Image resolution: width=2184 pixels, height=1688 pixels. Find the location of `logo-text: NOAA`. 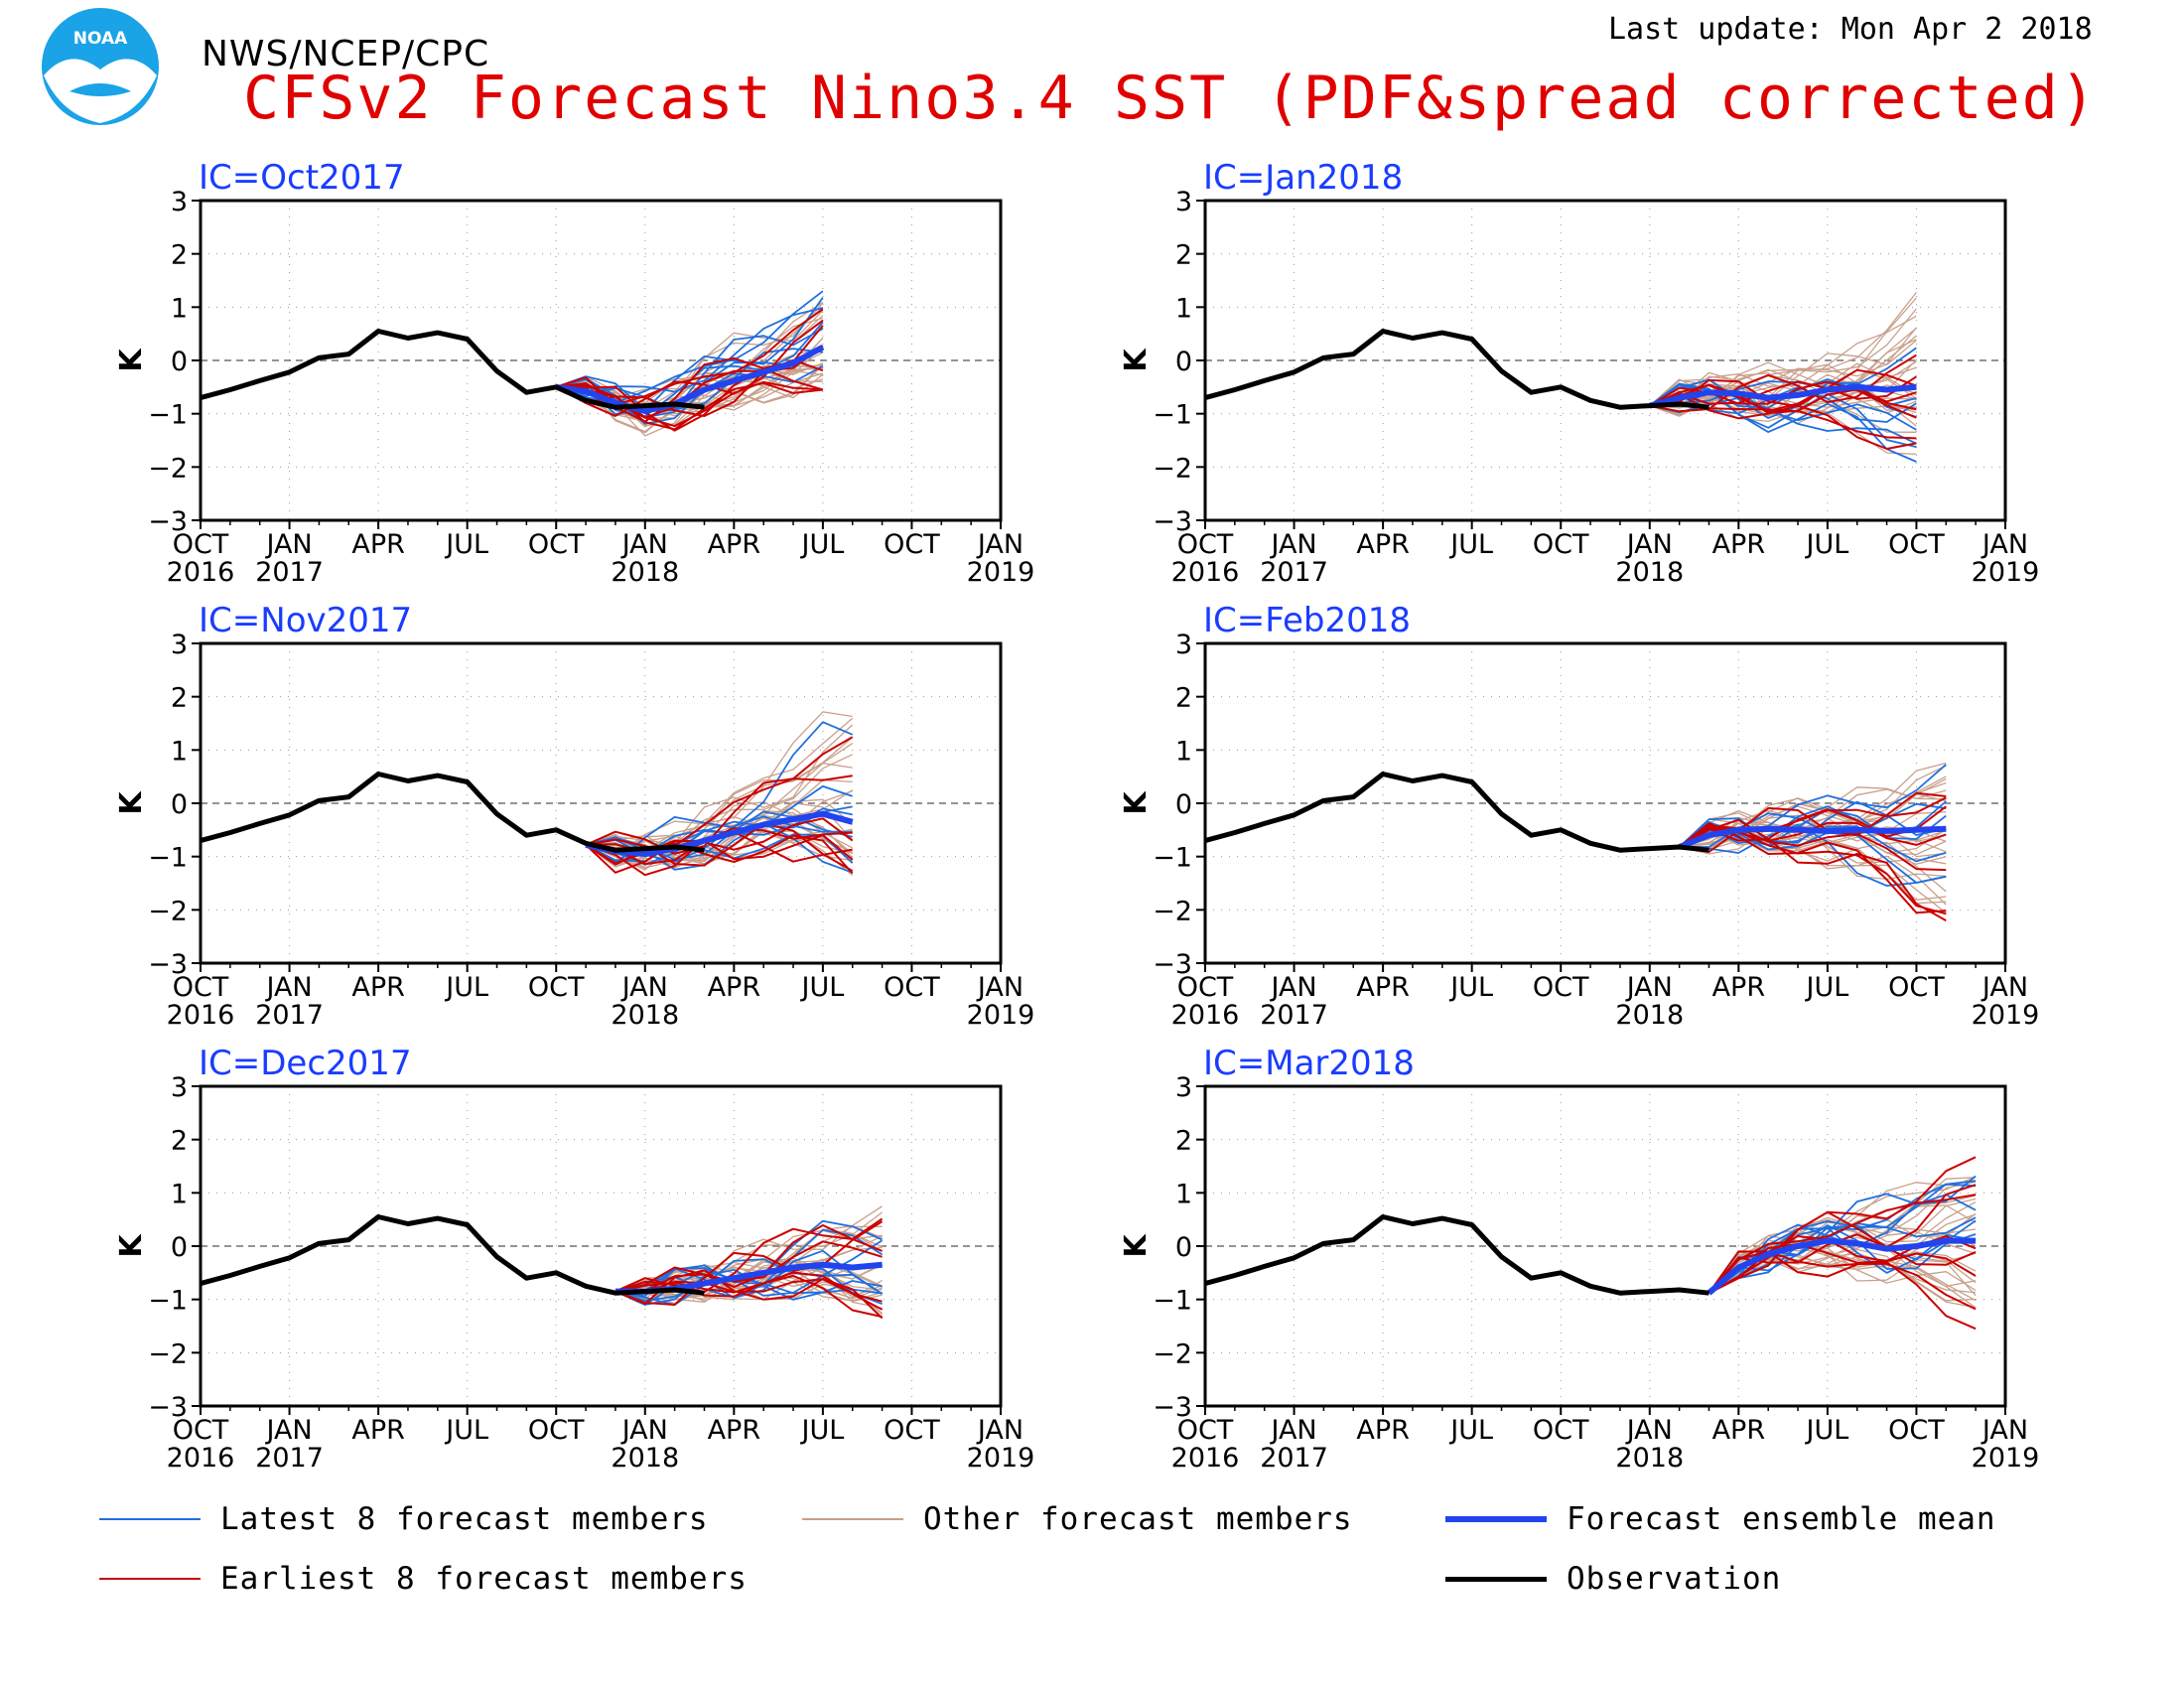

logo-text: NOAA is located at coordinates (100, 39).